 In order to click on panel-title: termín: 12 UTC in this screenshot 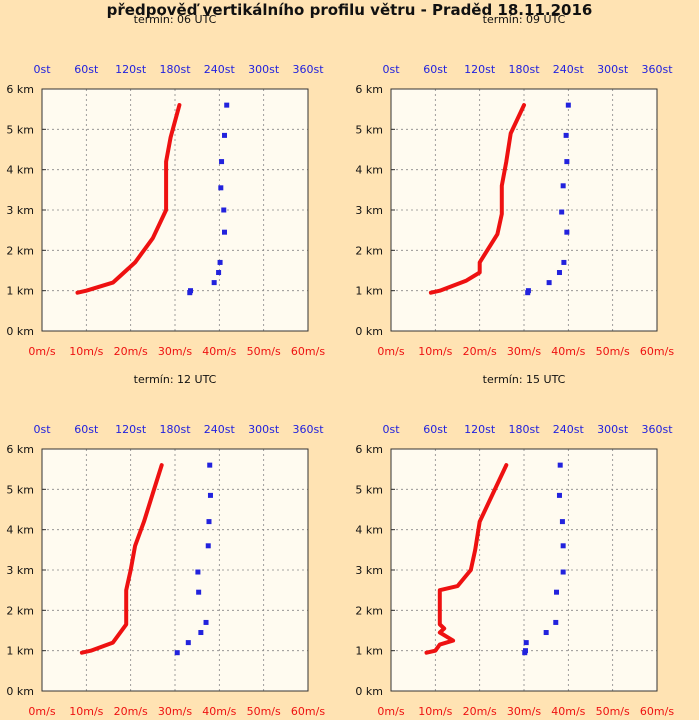, I will do `click(175, 379)`.